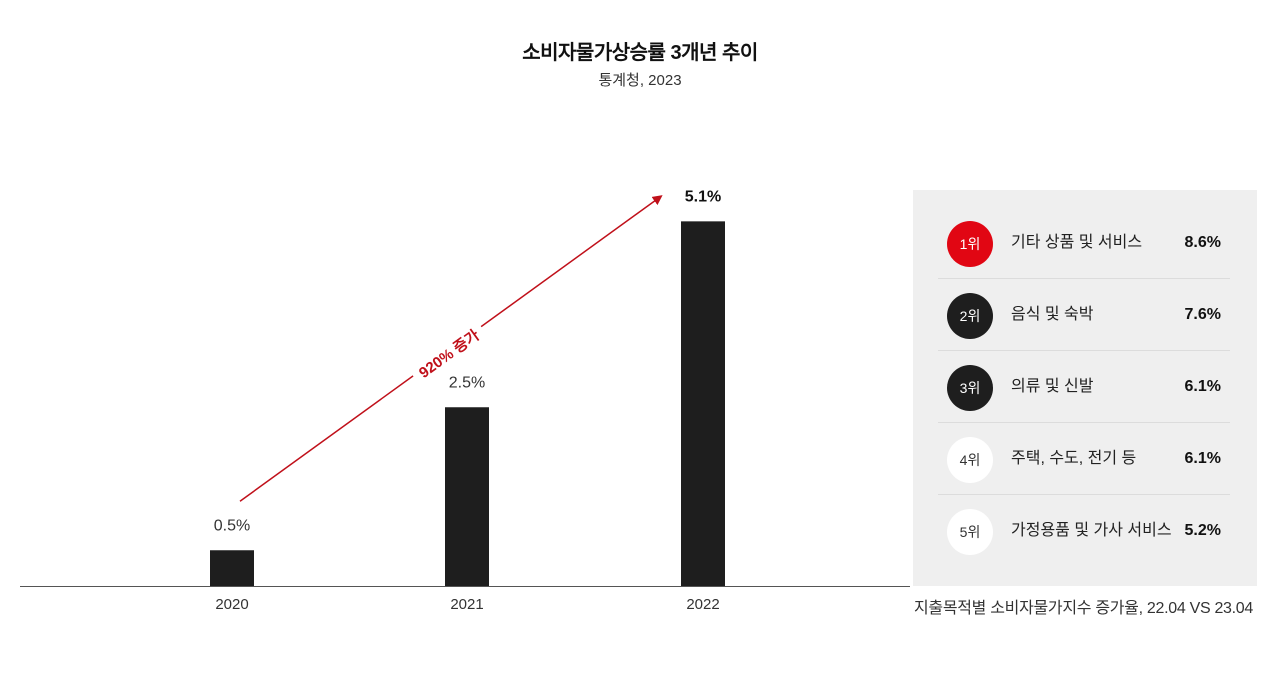 The height and width of the screenshot is (681, 1280). Describe the element at coordinates (1052, 314) in the screenshot. I see `ranking-category: 음식 및 숙박` at that location.